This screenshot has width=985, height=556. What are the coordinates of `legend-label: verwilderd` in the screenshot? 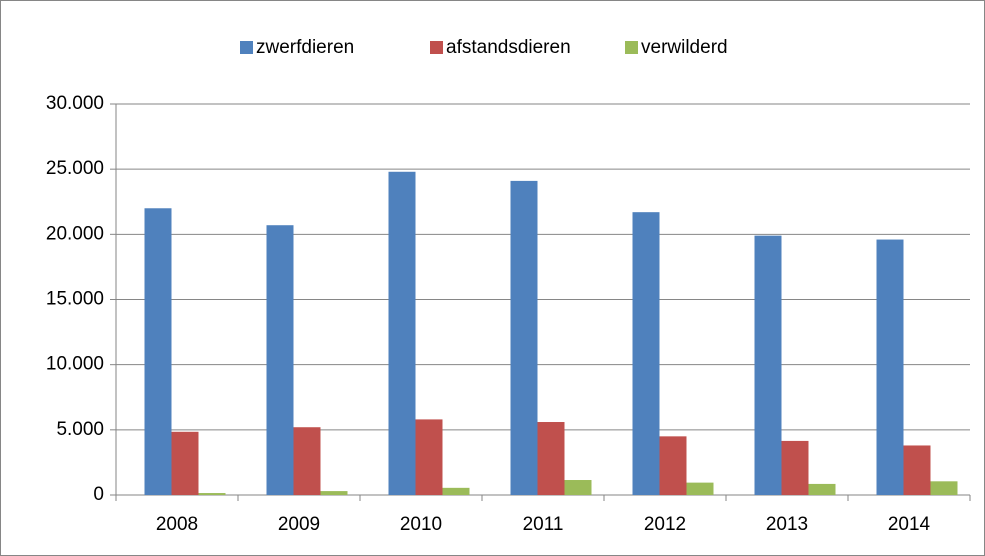 It's located at (684, 47).